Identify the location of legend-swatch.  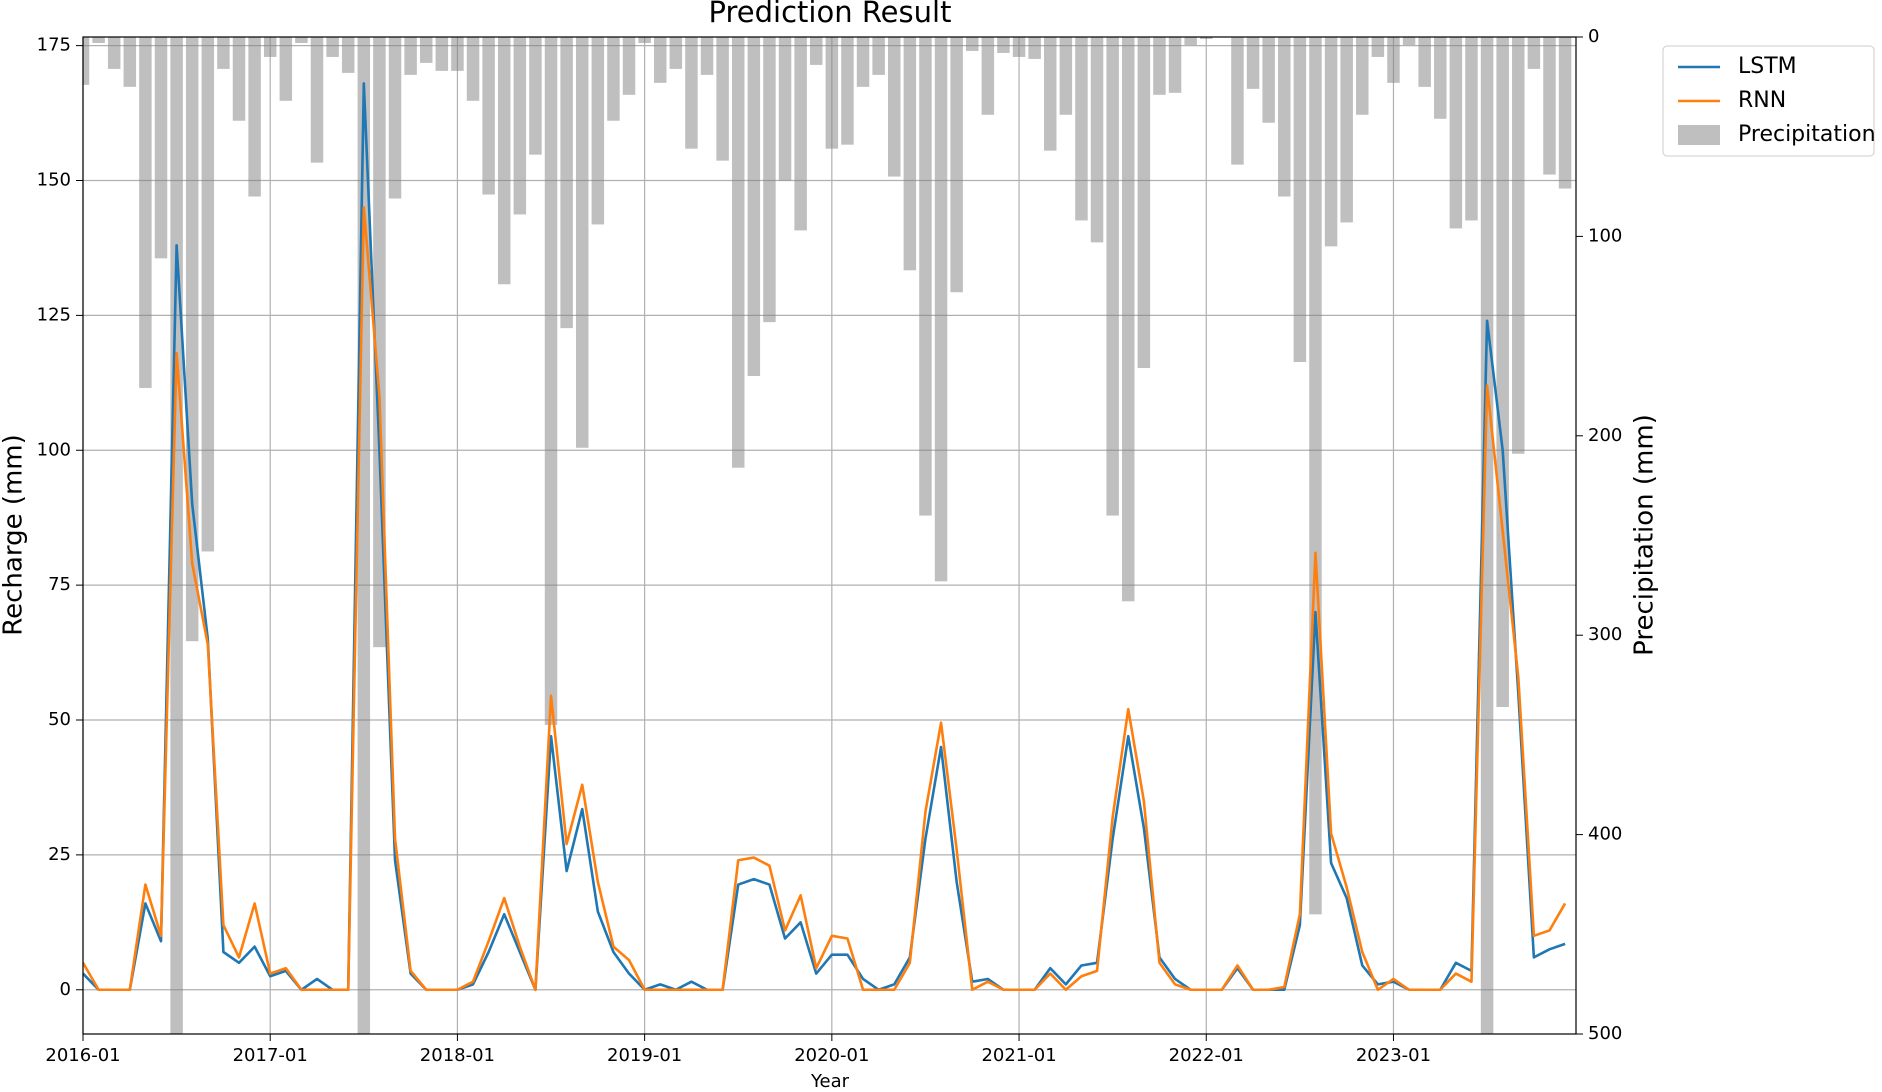
(1699, 135).